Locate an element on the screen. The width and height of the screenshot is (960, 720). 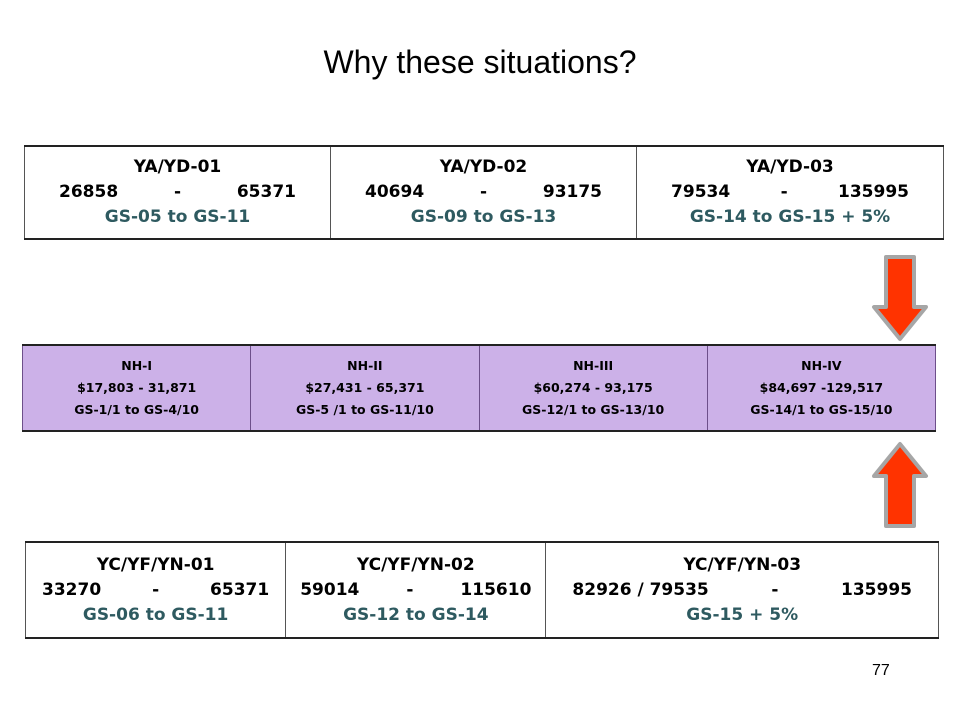
band-range: 79534 - 135995 is located at coordinates (790, 192).